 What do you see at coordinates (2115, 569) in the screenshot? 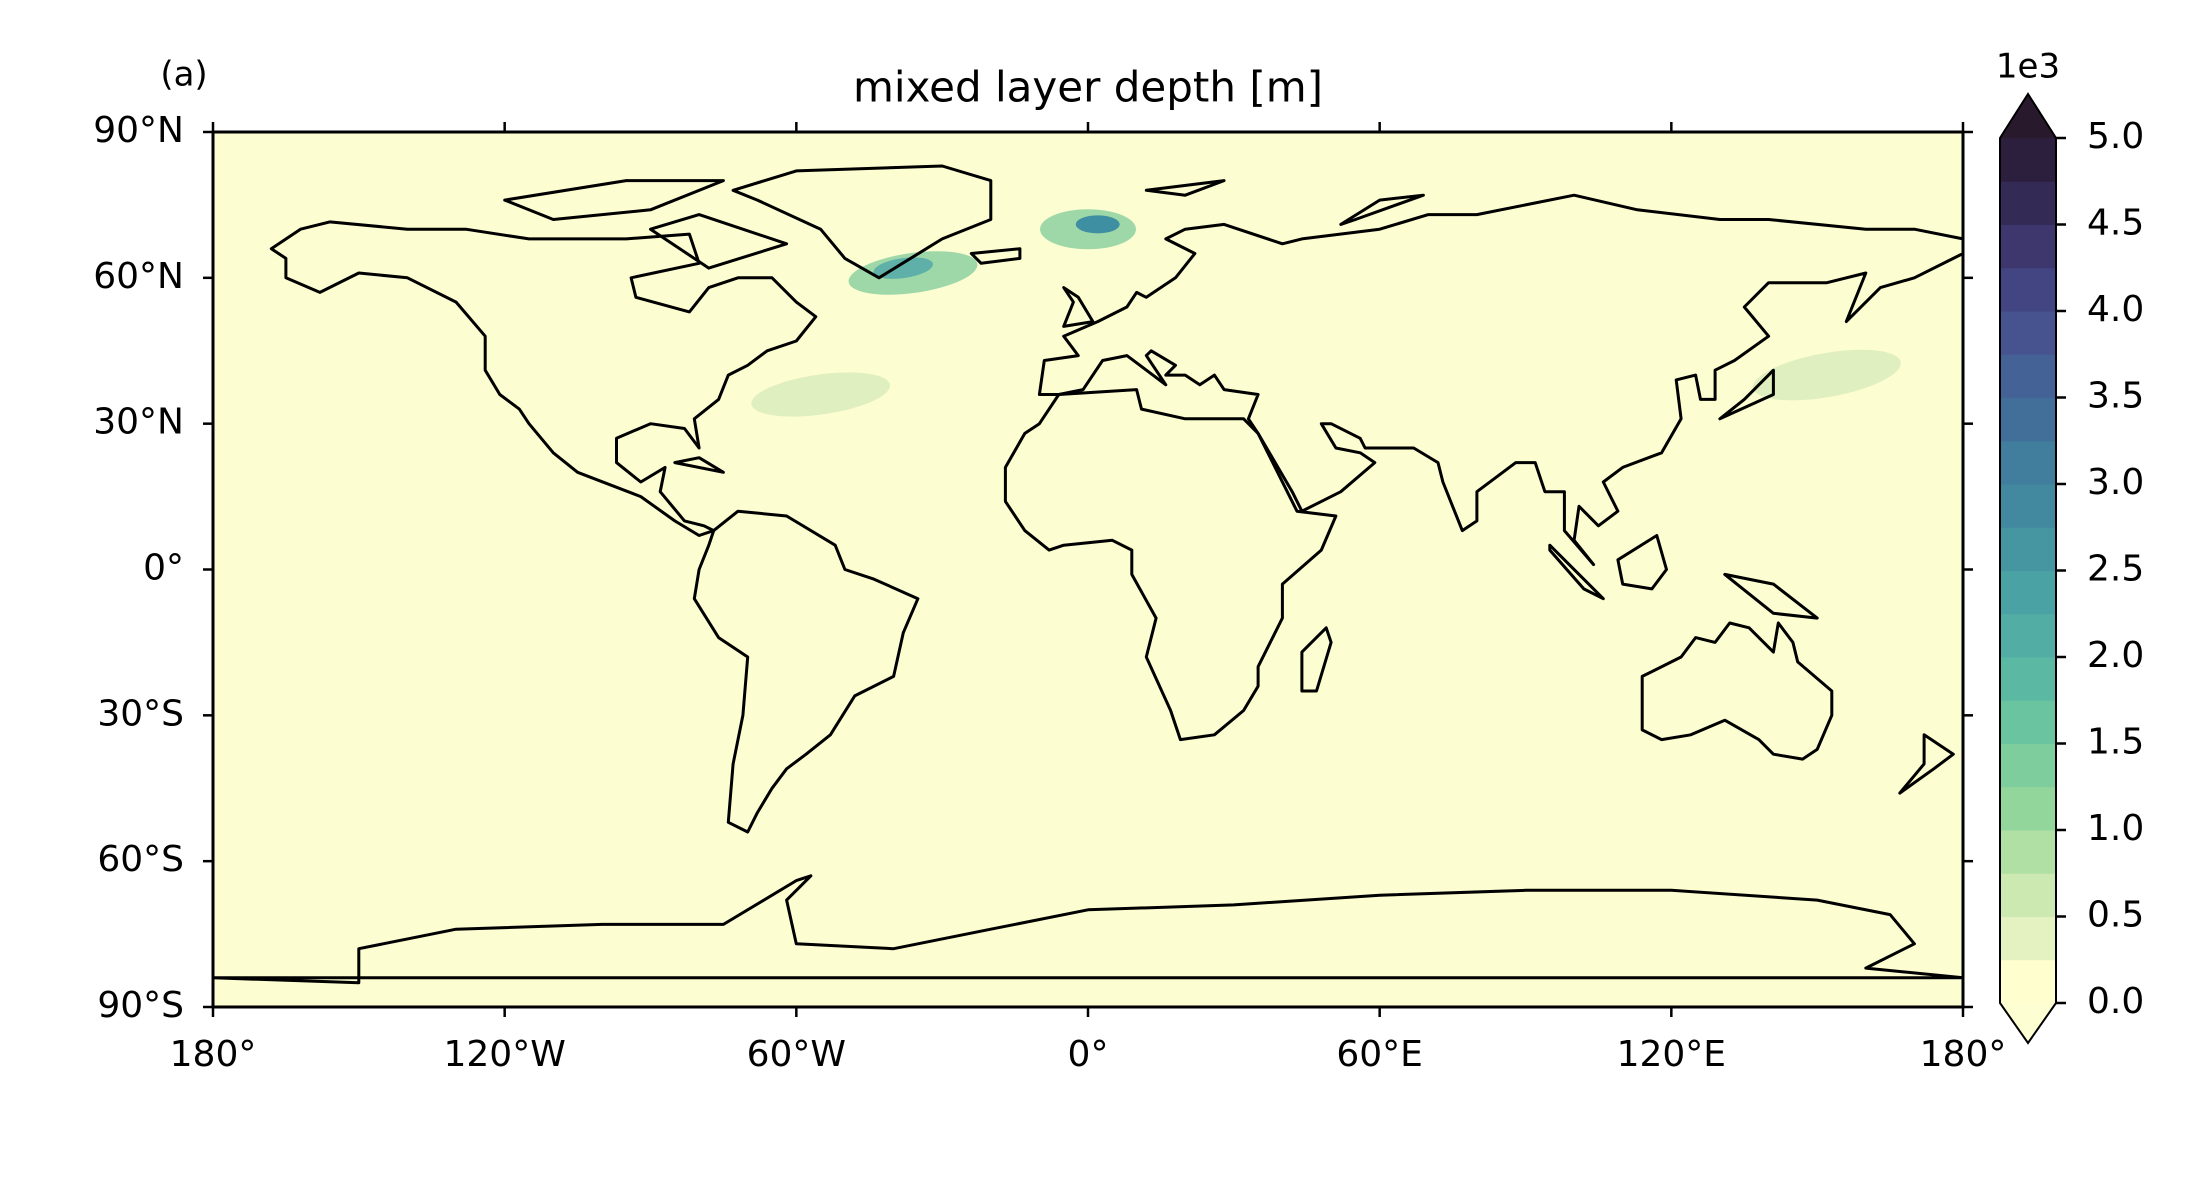
I see `colorbar-tick-label: 2.5` at bounding box center [2115, 569].